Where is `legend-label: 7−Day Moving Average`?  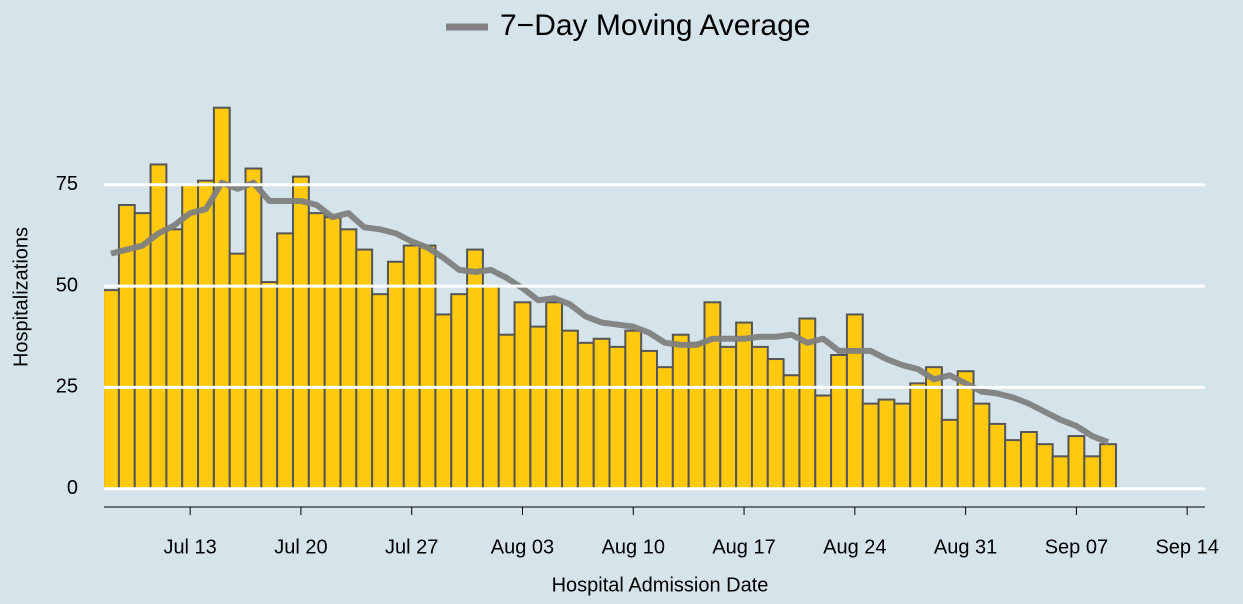 legend-label: 7−Day Moving Average is located at coordinates (655, 25).